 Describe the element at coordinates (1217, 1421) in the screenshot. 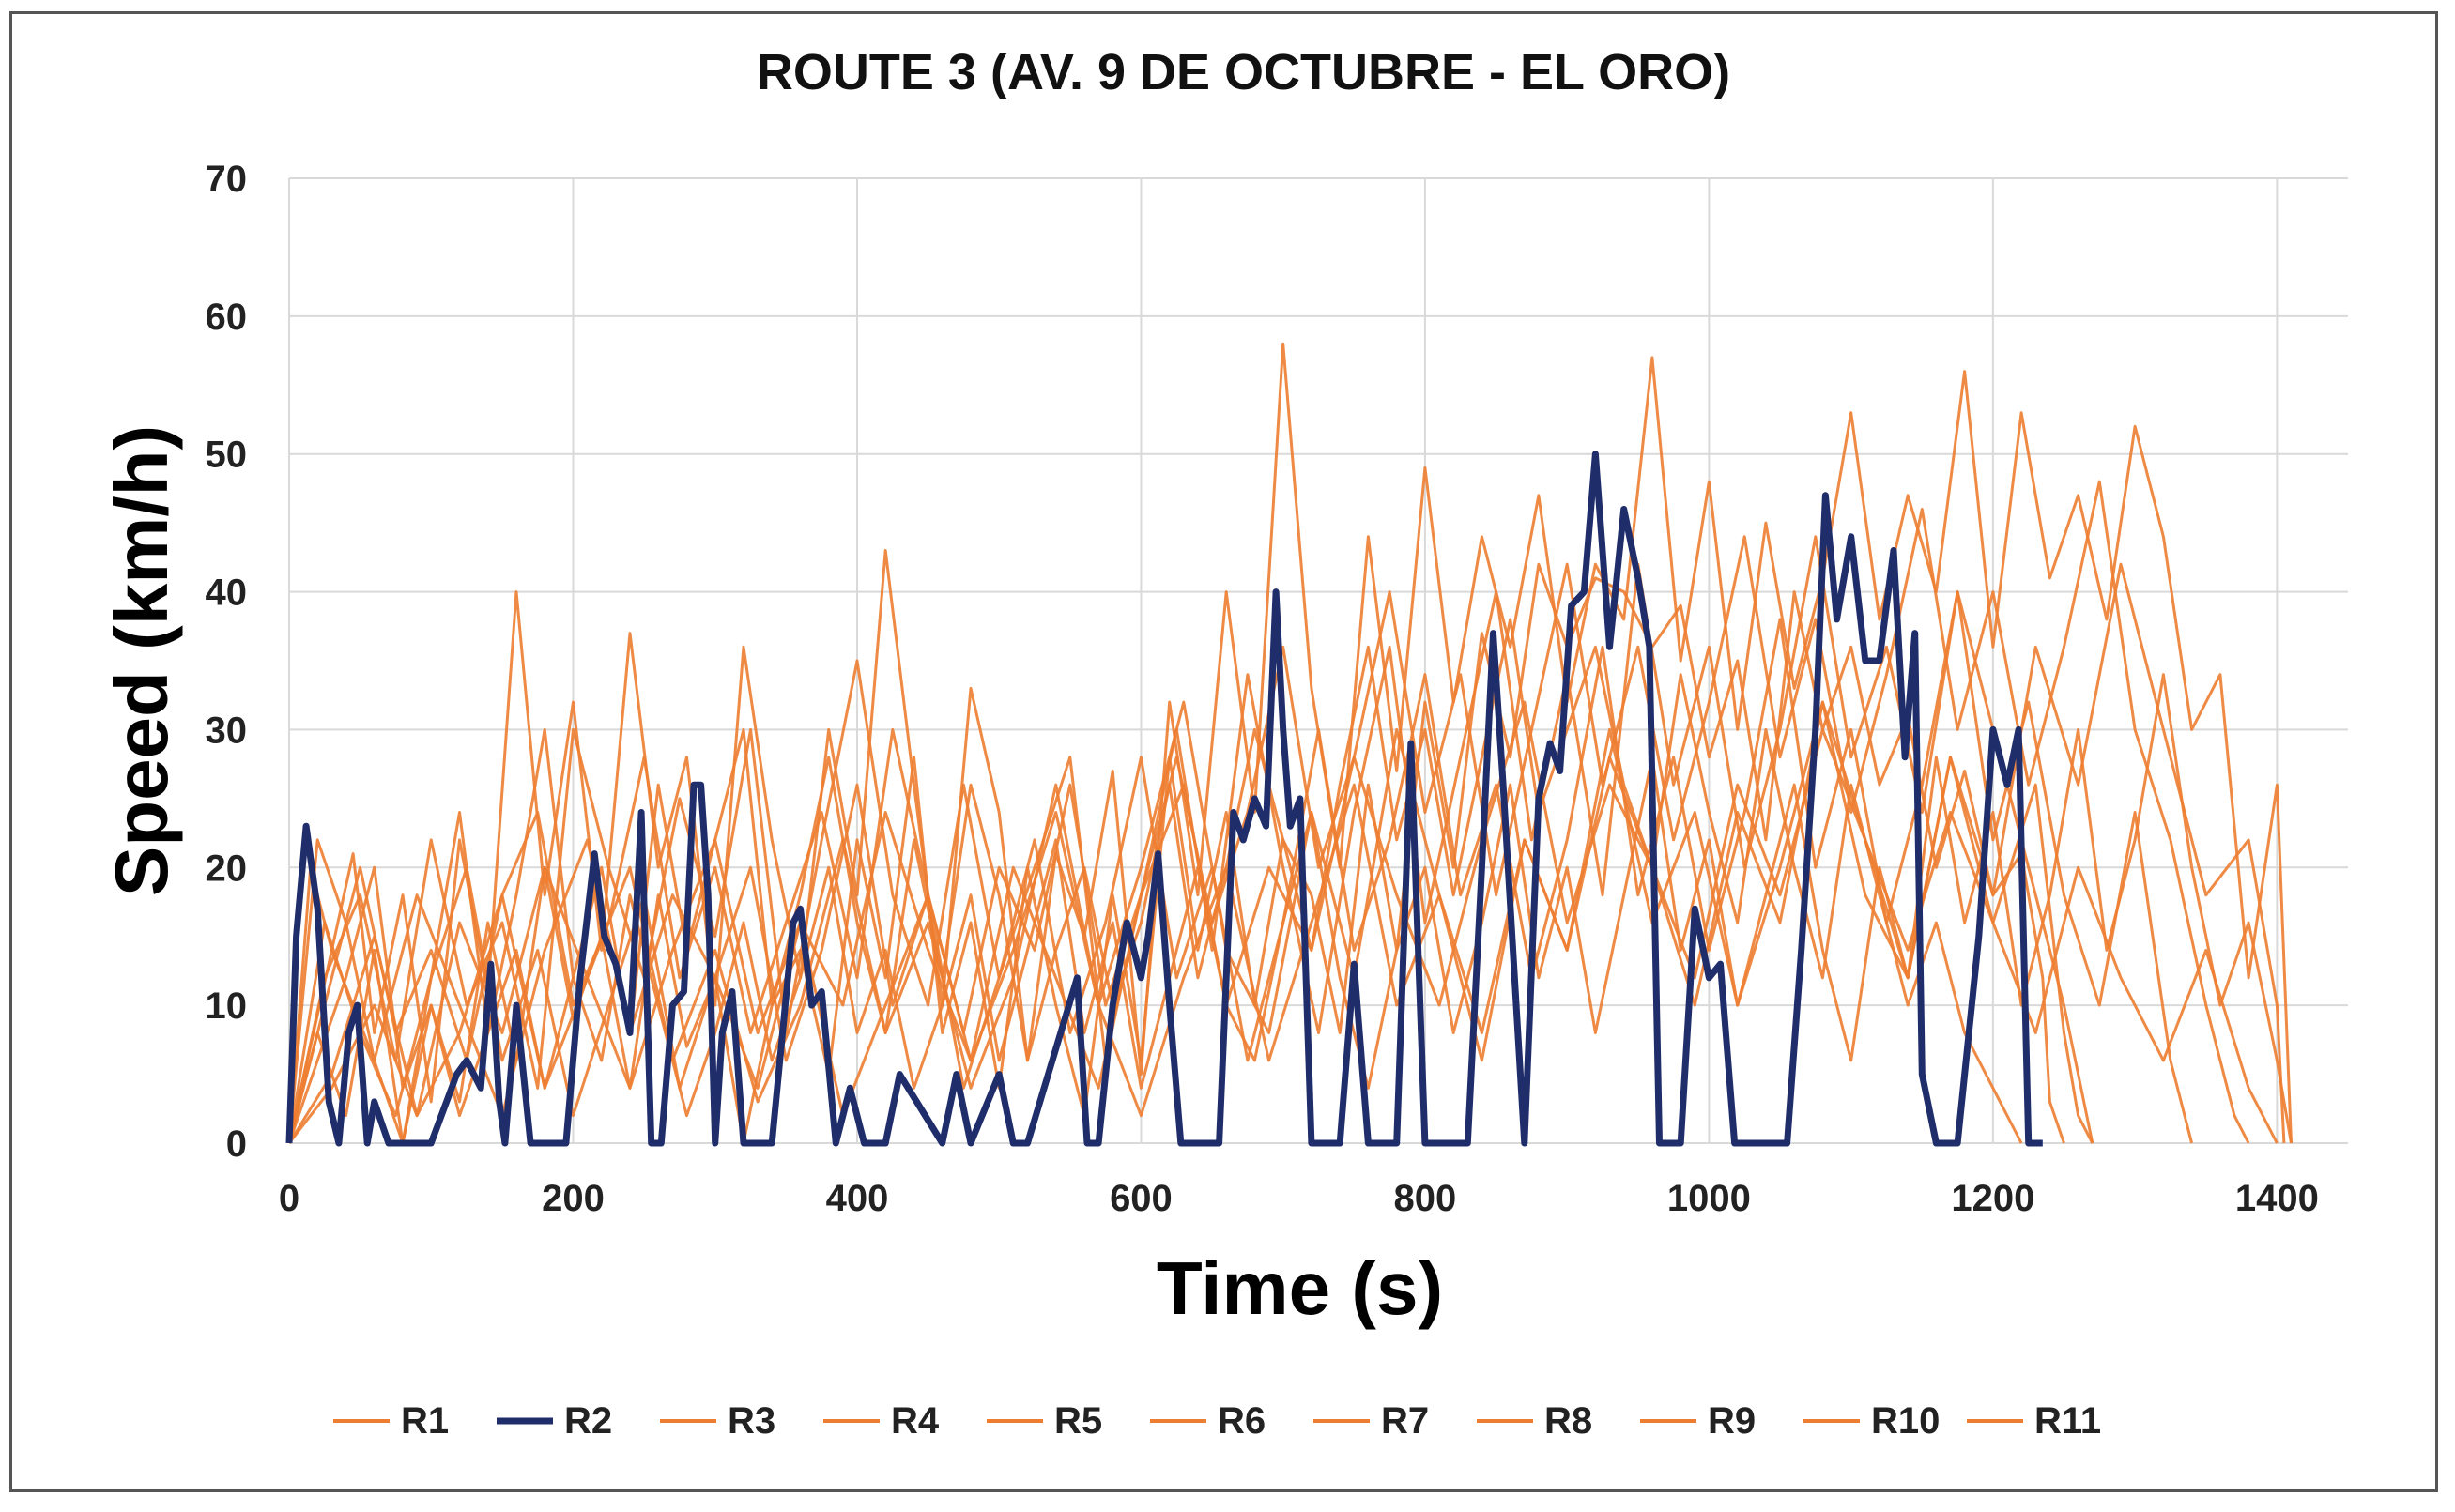

I see `legend: R1 R2 R3 R4 R5 R6 R7 R8 R9 R10 R11` at that location.